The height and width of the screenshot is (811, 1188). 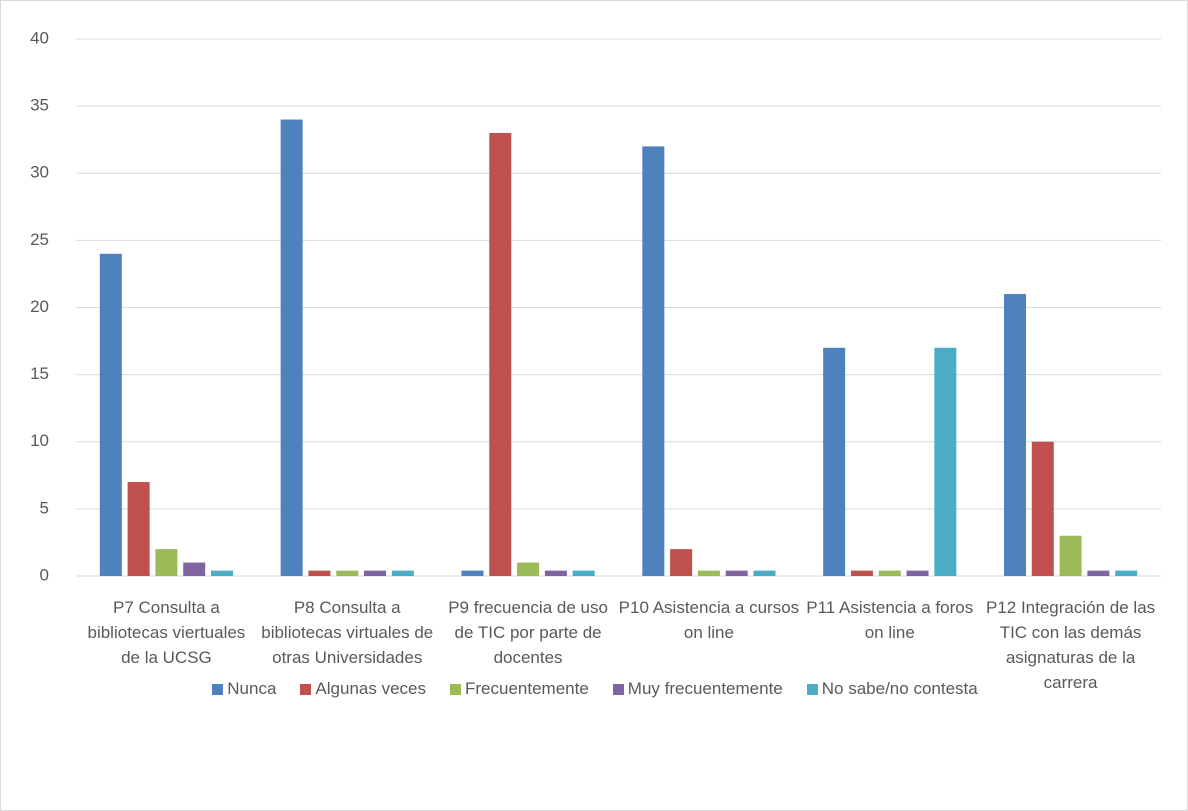 I want to click on legend-item: Frecuentemente, so click(x=519, y=689).